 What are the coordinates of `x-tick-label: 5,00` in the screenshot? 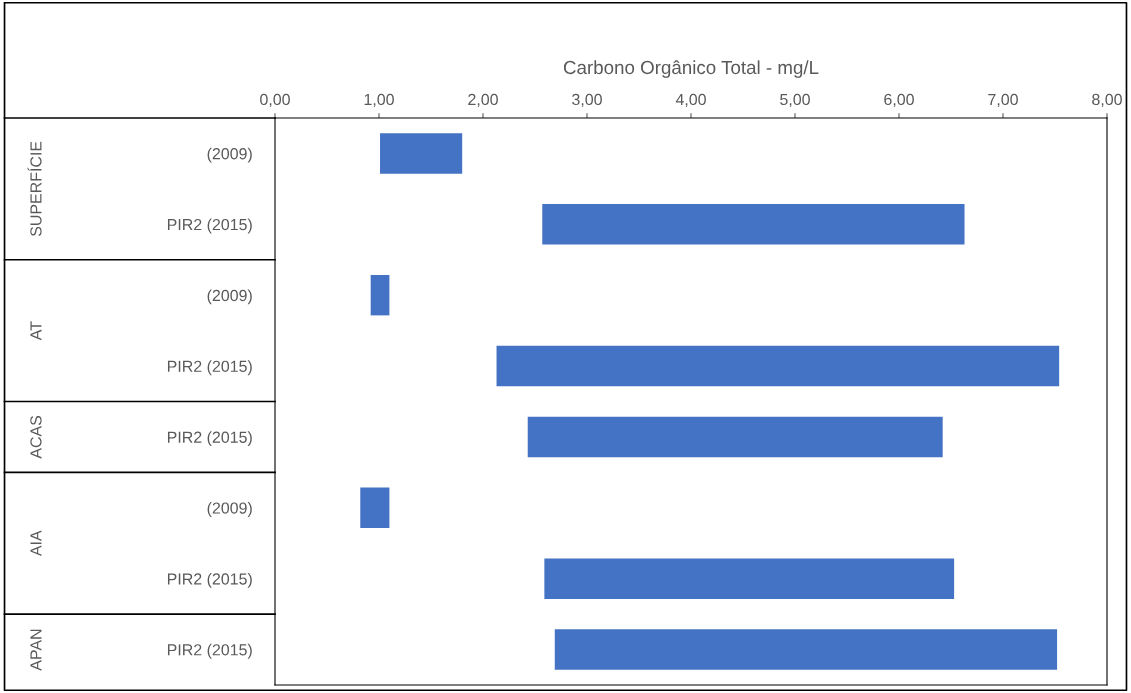 It's located at (795, 100).